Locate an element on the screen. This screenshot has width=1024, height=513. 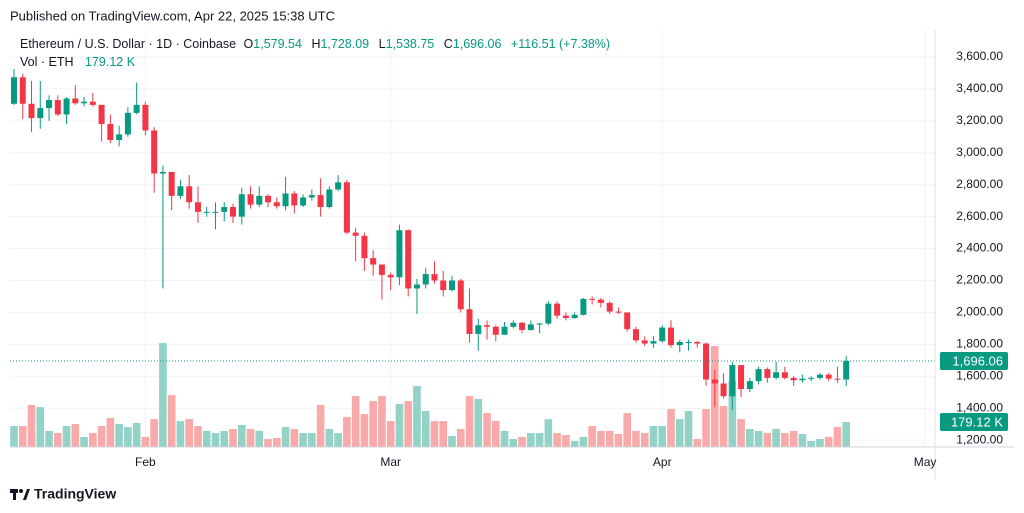
logo-icon is located at coordinates (21, 491).